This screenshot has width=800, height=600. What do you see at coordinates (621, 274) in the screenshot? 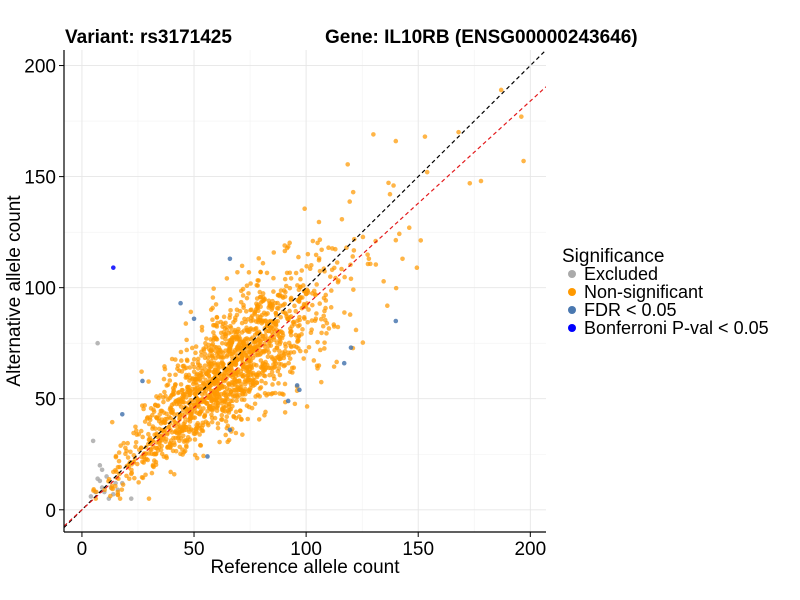
I see `legend-label: Excluded` at bounding box center [621, 274].